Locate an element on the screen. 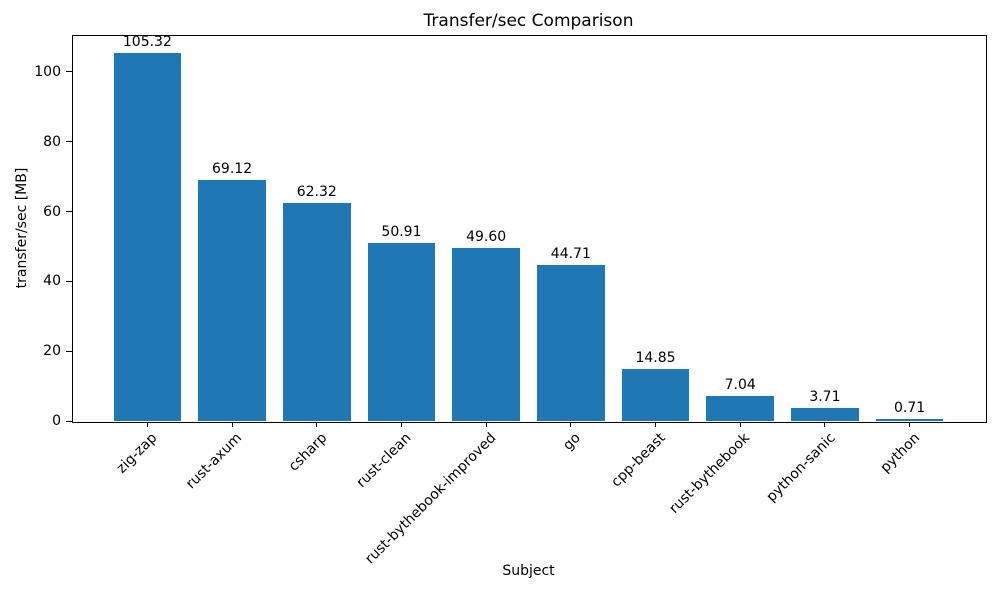 Image resolution: width=1000 pixels, height=600 pixels. bar-value-label: 62.32 is located at coordinates (316, 192).